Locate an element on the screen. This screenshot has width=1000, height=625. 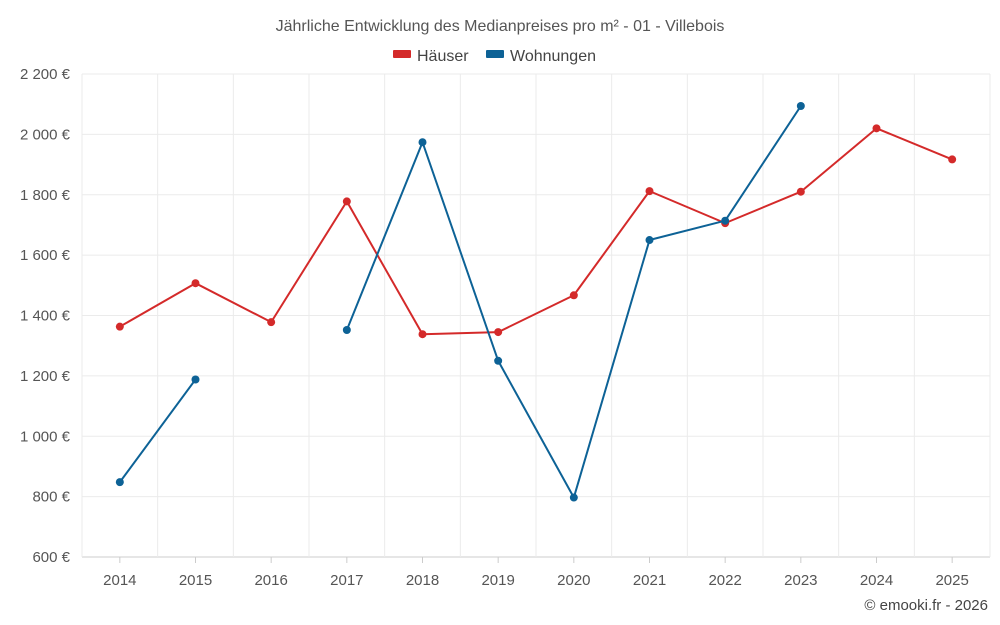
y-tick-label: 2 000 € is located at coordinates (45, 134).